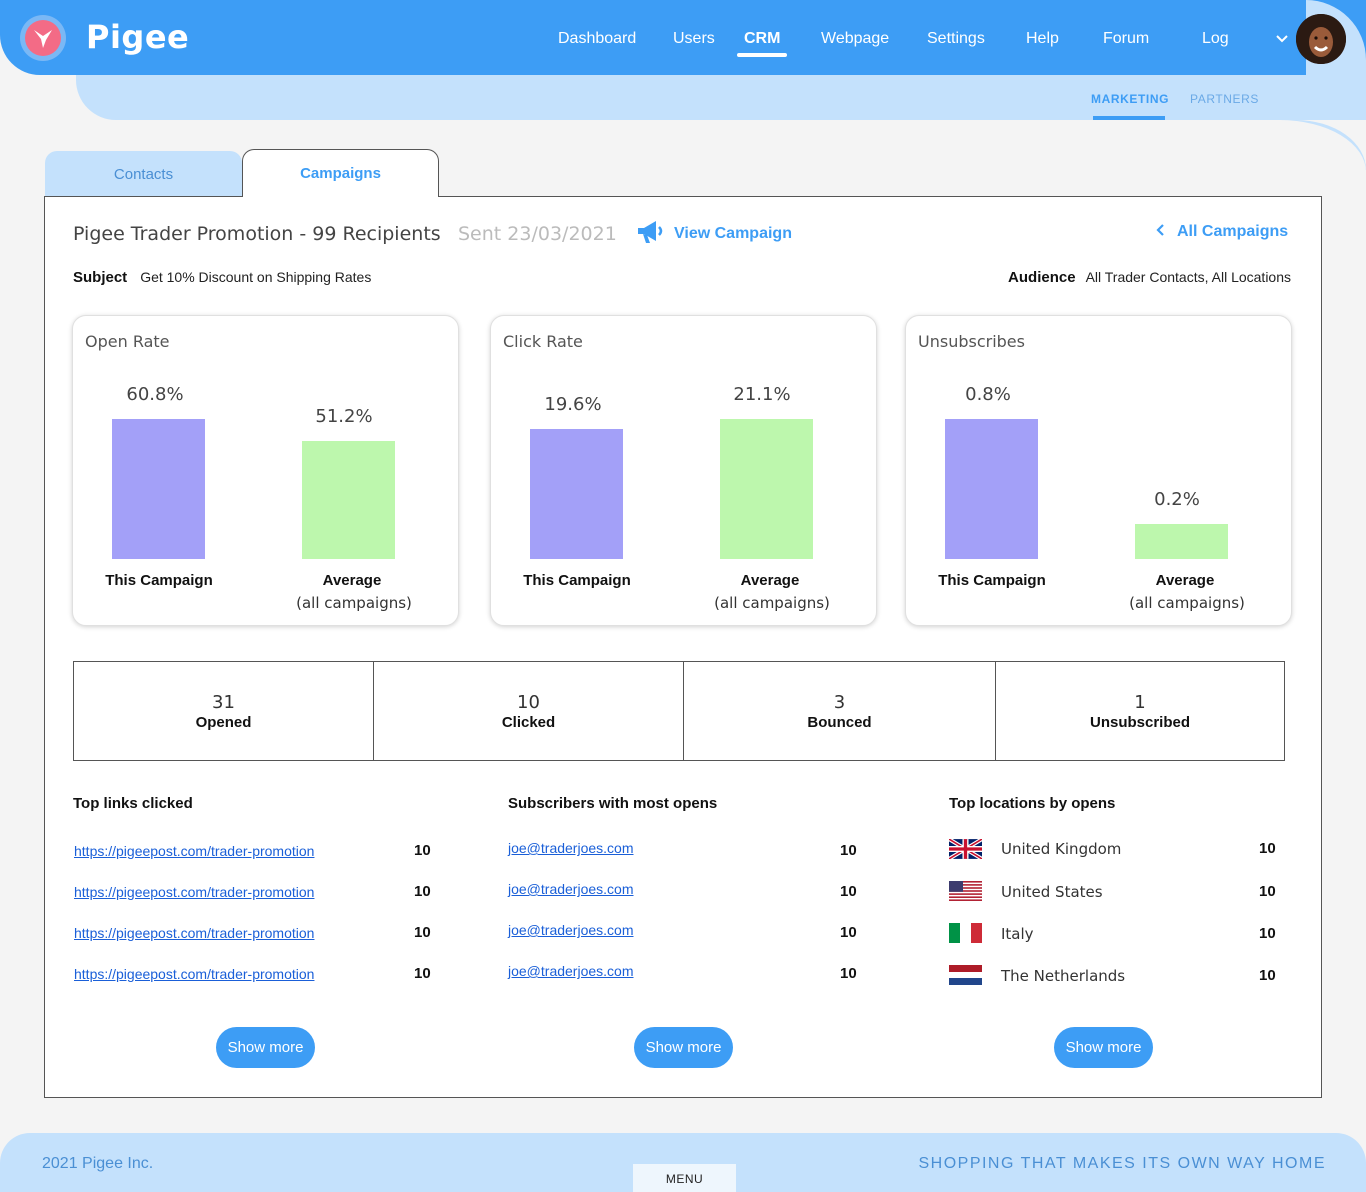 This screenshot has width=1366, height=1192. I want to click on top-links-heading: Top links clicked, so click(133, 803).